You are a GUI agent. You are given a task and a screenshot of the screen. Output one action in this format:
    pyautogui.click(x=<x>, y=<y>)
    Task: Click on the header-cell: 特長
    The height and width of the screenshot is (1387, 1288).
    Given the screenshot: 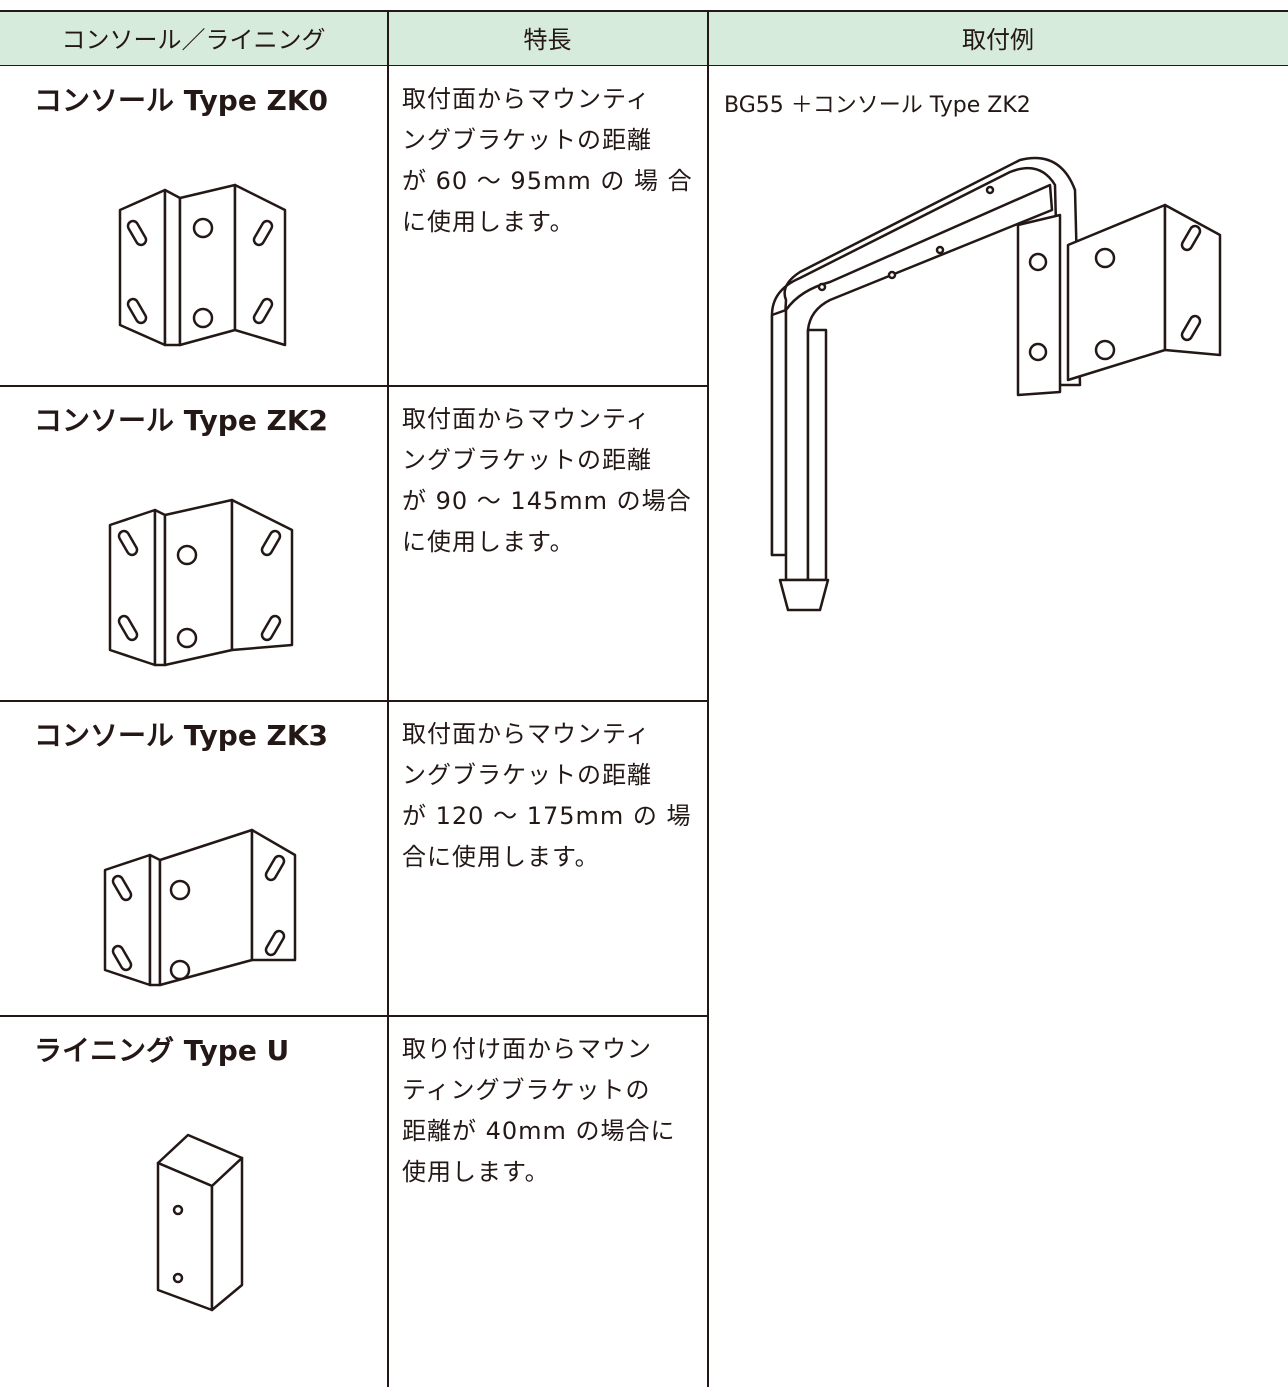 What is the action you would take?
    pyautogui.click(x=547, y=38)
    